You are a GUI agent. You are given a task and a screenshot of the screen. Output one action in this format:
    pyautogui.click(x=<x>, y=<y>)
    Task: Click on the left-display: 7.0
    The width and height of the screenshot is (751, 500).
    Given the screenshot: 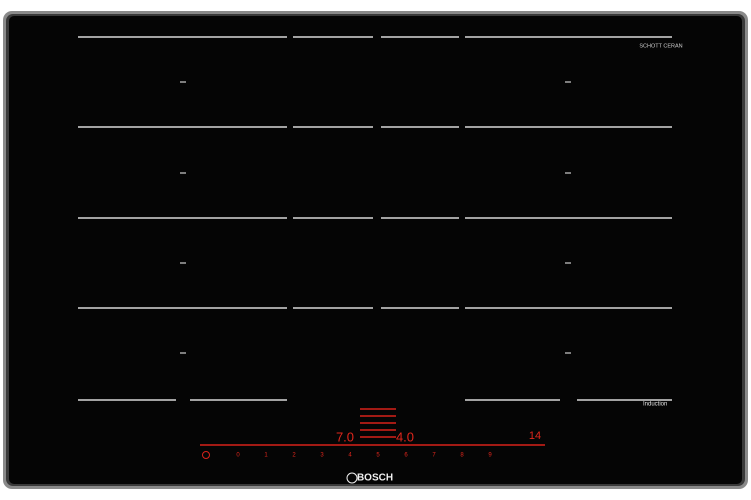 What is the action you would take?
    pyautogui.click(x=345, y=436)
    